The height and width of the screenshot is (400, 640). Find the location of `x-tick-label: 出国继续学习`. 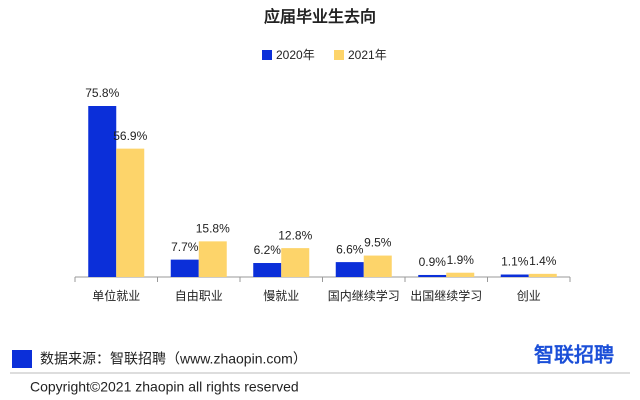

x-tick-label: 出国继续学习 is located at coordinates (446, 295).